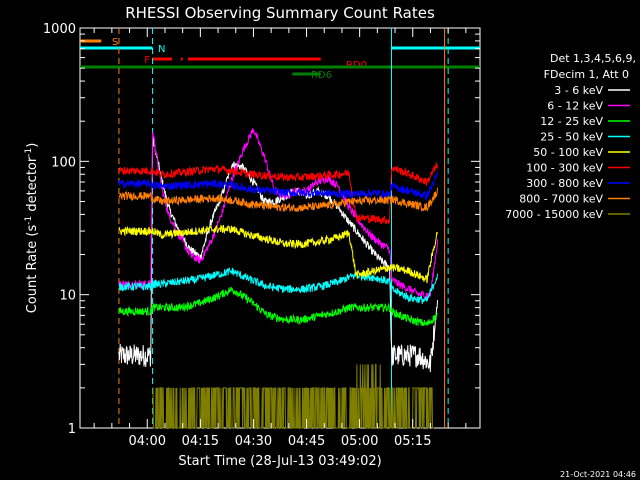 This screenshot has width=640, height=480. I want to click on y-tick-label: 1000, so click(59, 29).